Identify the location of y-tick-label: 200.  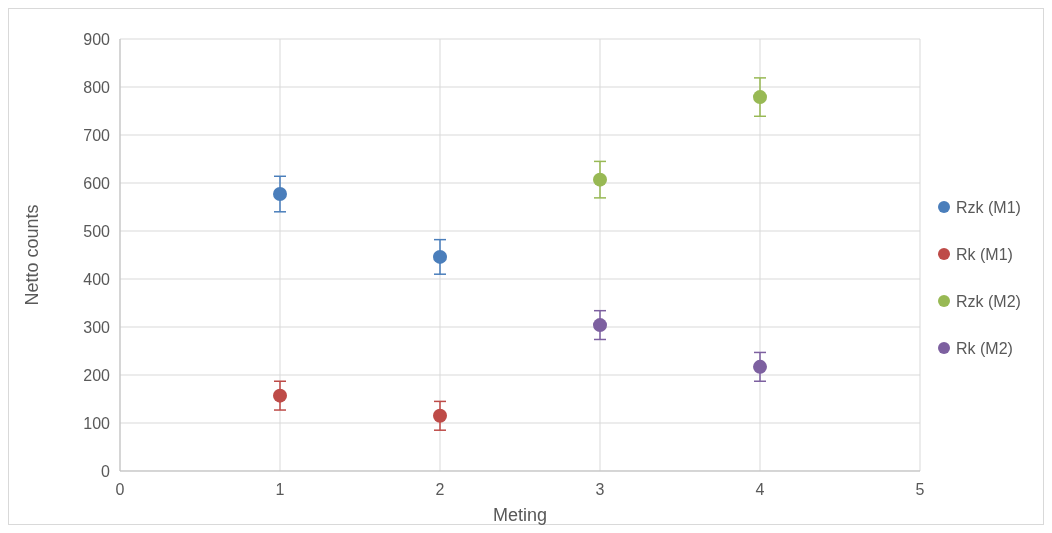
(97, 375).